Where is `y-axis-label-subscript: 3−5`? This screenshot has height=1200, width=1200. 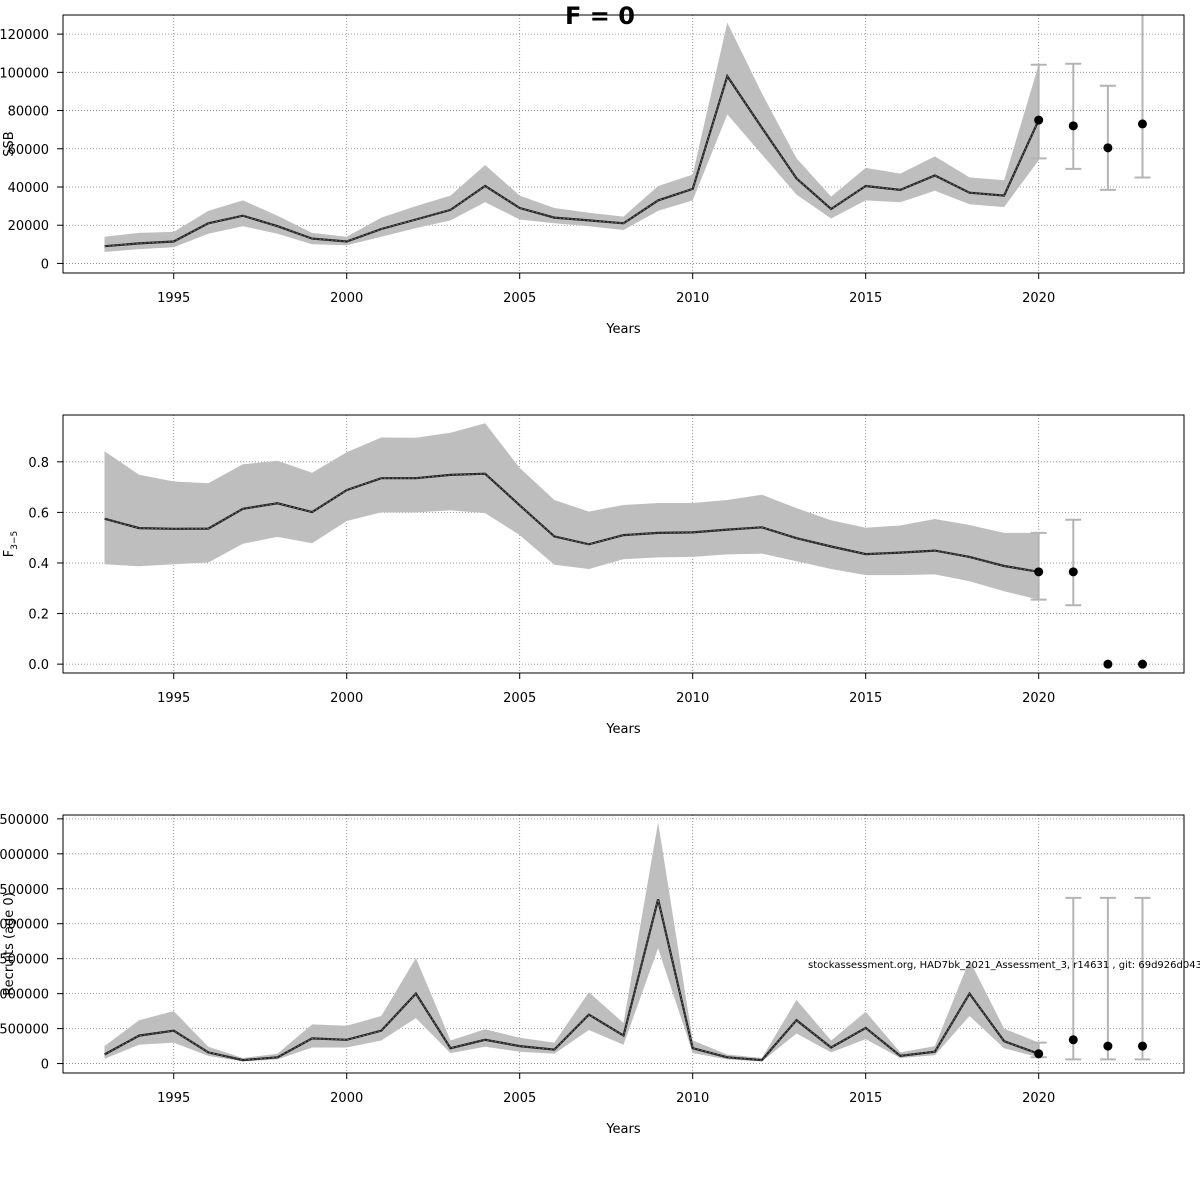
y-axis-label-subscript: 3−5 is located at coordinates (15, 540).